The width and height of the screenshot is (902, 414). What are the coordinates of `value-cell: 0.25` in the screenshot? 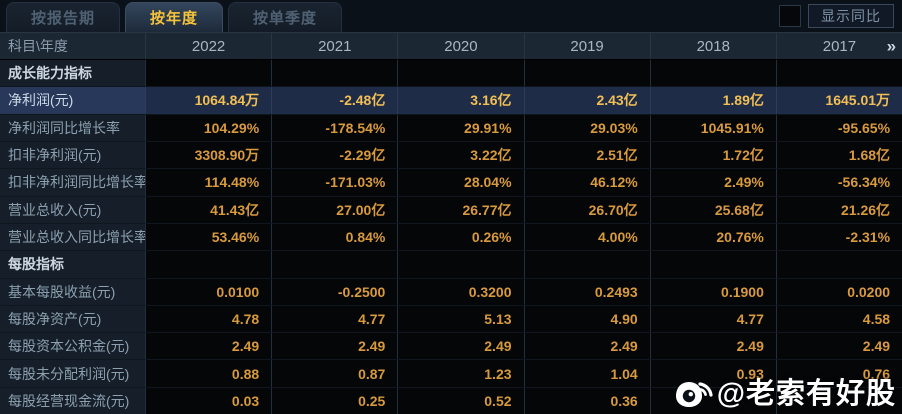 It's located at (334, 400).